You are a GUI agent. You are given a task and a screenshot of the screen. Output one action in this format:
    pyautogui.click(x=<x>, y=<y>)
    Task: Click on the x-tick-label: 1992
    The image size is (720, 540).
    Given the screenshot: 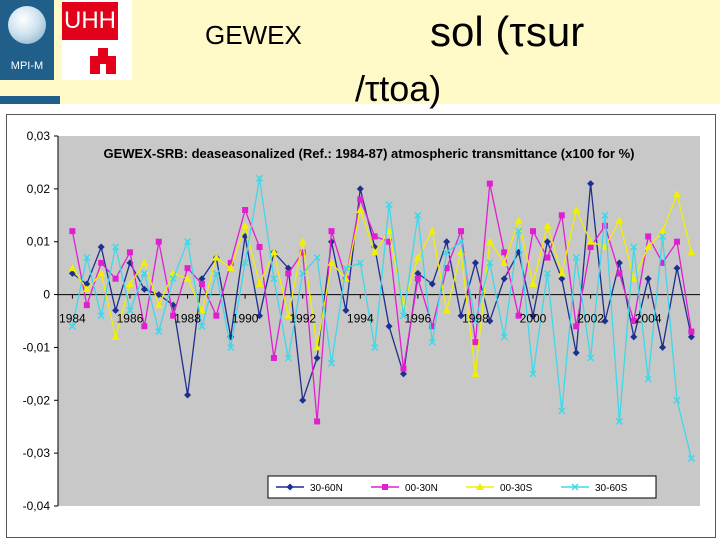 What is the action you would take?
    pyautogui.click(x=302, y=319)
    